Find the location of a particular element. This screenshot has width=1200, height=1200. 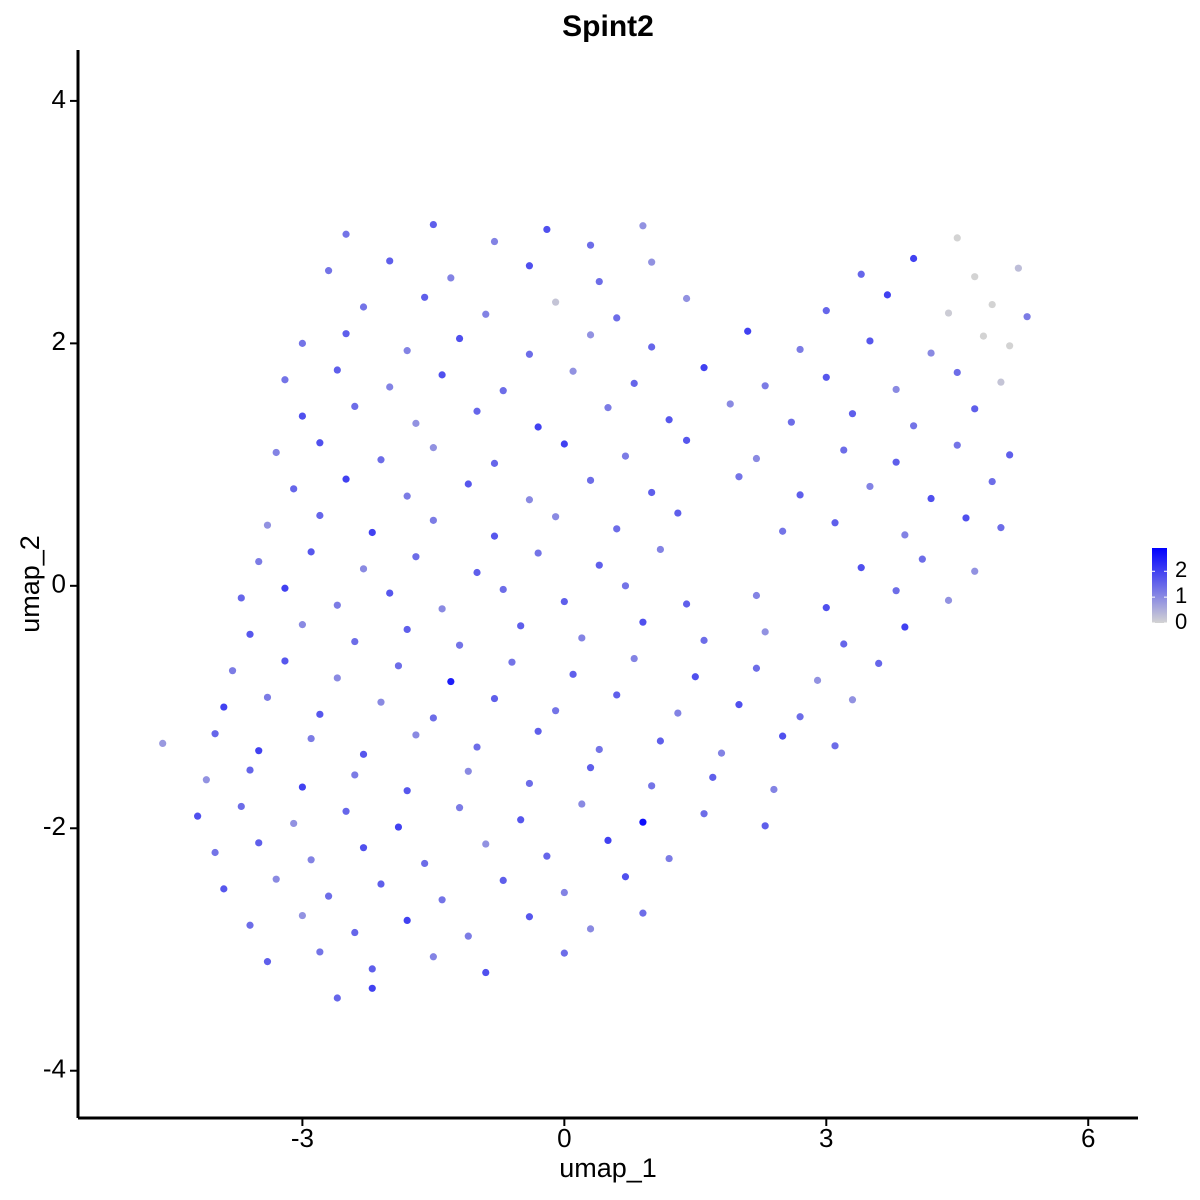

y-tick-label: -4 is located at coordinates (54, 1069).